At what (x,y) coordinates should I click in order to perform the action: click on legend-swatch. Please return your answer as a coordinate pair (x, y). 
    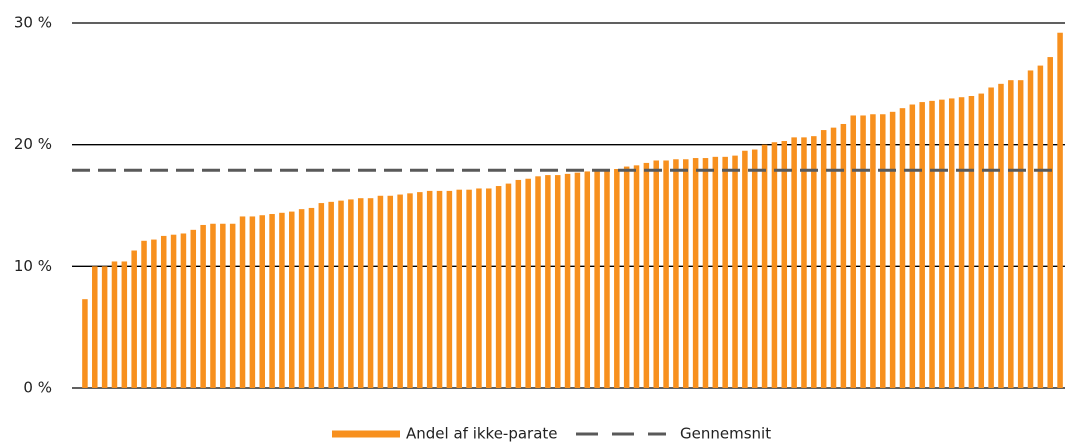
    Looking at the image, I should click on (366, 434).